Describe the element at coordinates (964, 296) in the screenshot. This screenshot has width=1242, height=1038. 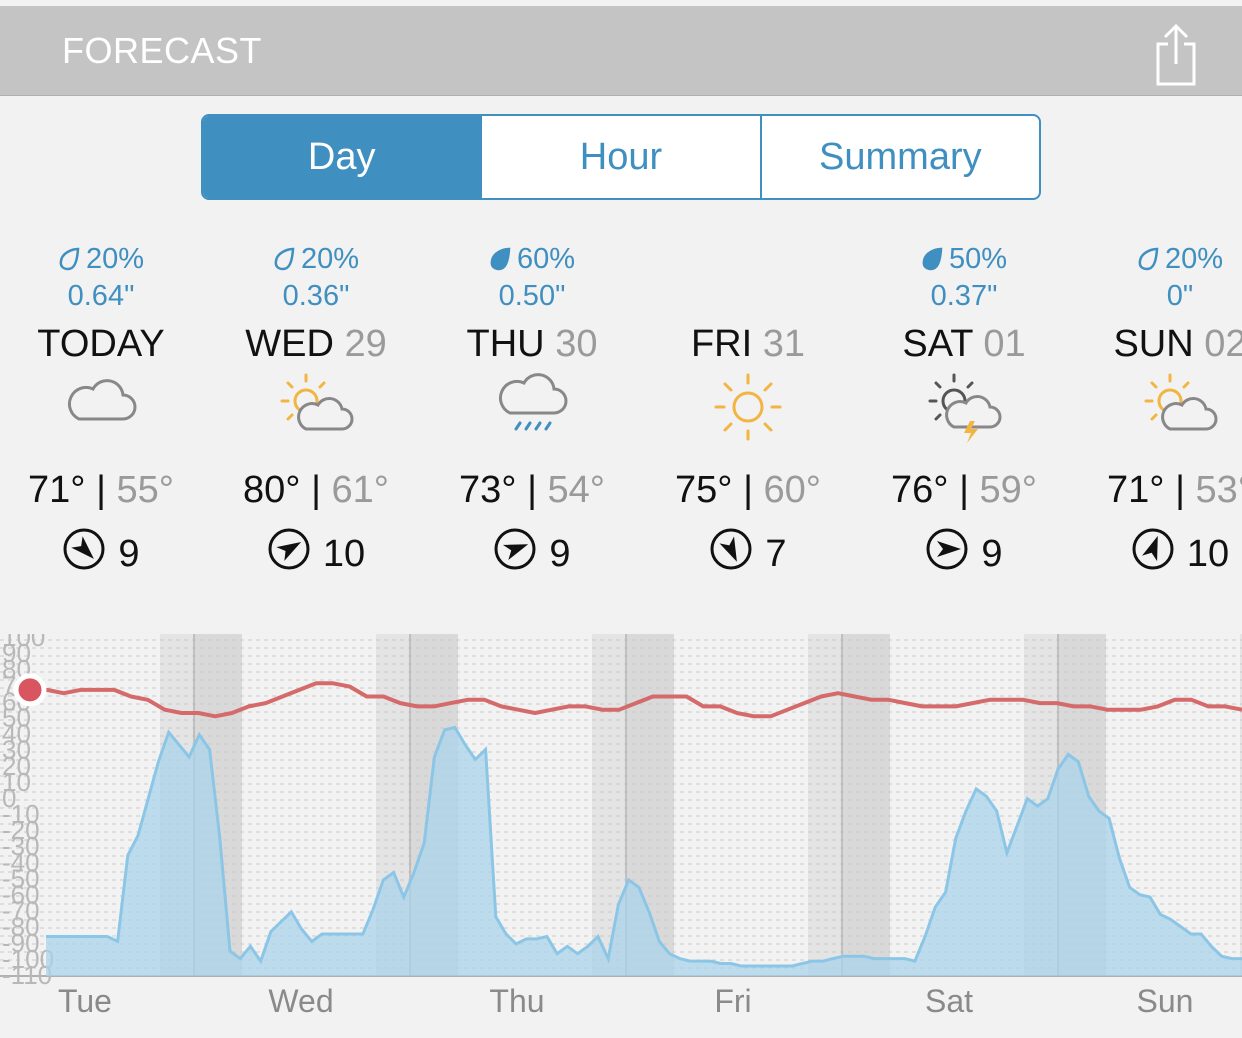
I see `precip-amount: 0.37"` at that location.